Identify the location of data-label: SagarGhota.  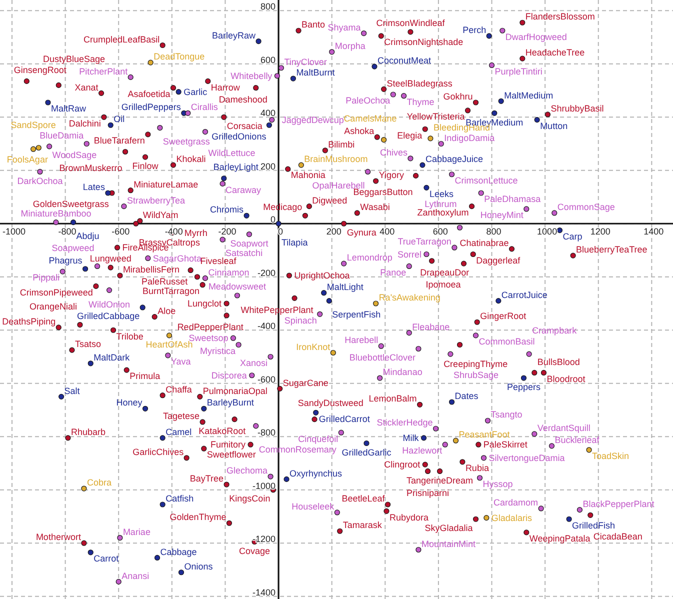
(177, 258).